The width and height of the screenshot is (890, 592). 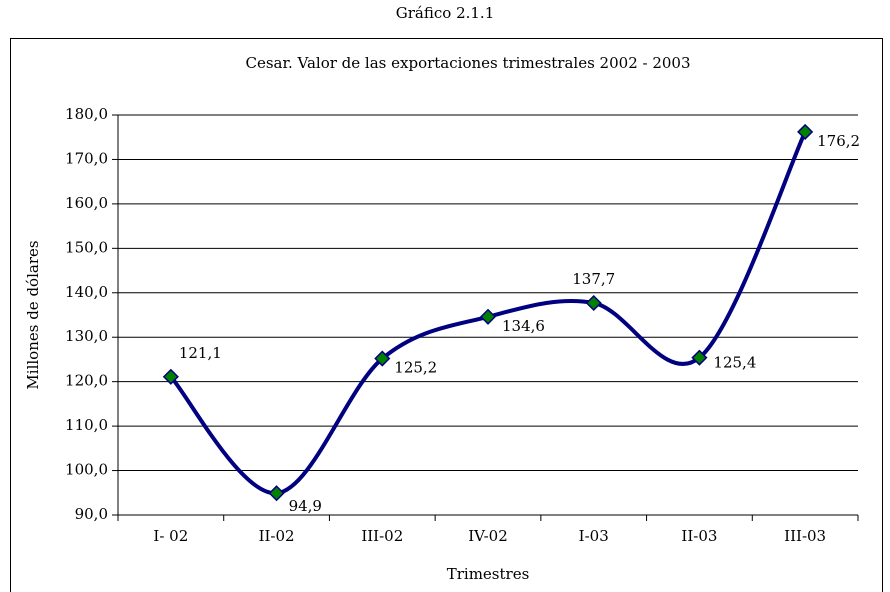 What do you see at coordinates (86, 336) in the screenshot?
I see `y-tick-label: 130,0` at bounding box center [86, 336].